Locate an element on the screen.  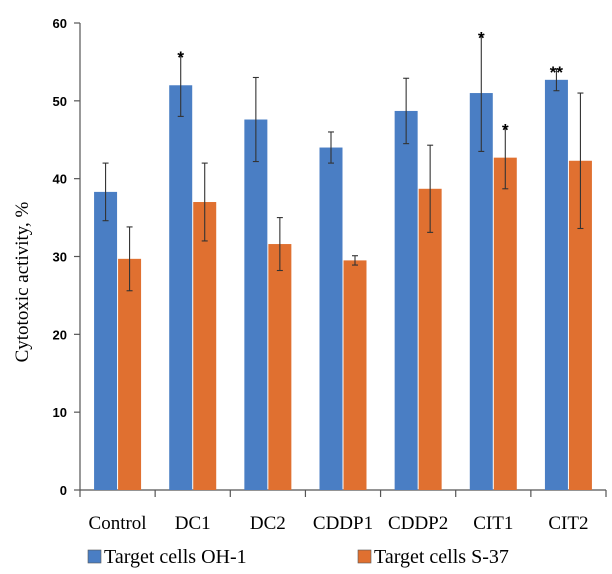
bar-s37-cit1 is located at coordinates (505, 323).